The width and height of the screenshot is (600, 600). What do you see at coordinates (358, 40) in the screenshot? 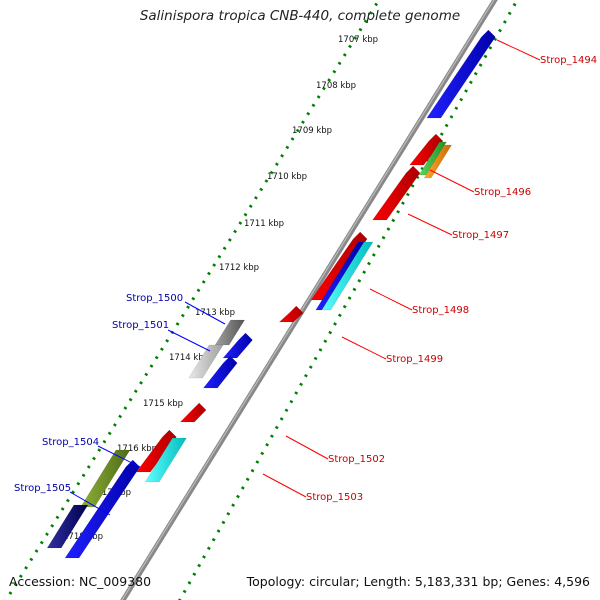
I see `kbp-tick-label: 1707 kbp` at bounding box center [358, 40].